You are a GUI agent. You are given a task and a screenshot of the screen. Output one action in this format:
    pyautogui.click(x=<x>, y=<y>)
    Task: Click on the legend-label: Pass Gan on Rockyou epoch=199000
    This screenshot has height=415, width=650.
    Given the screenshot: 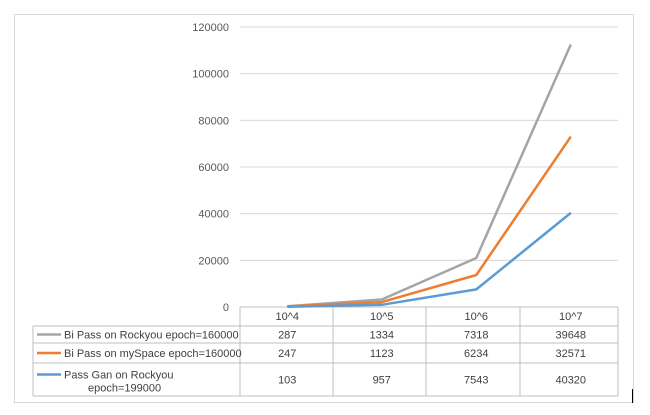 What is the action you would take?
    pyautogui.click(x=118, y=382)
    